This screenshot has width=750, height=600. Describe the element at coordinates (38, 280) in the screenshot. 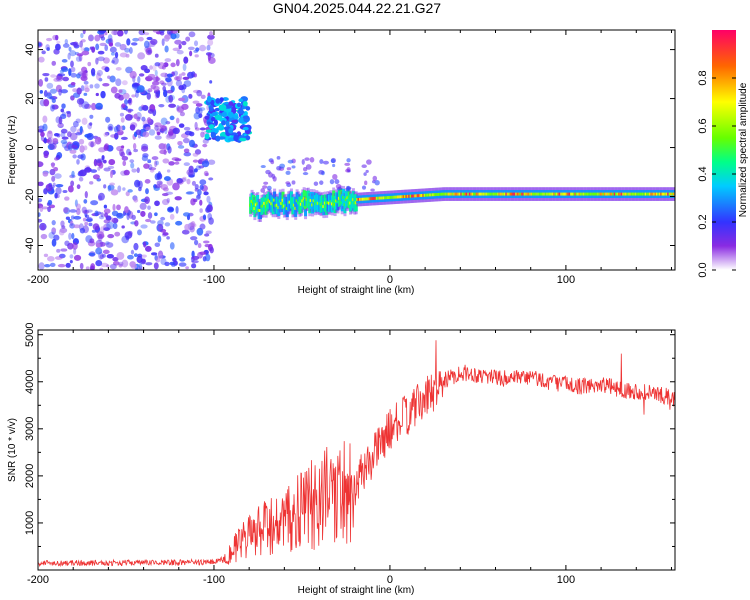

I see `spectrogram-x-tick-label: -200` at that location.